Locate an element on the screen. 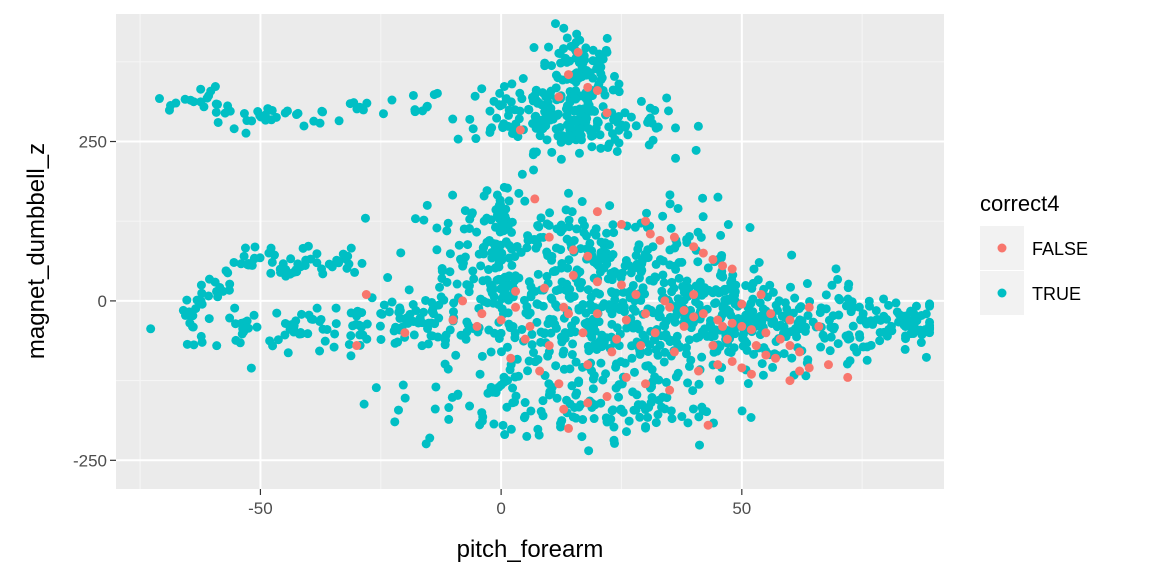 This screenshot has width=1152, height=576. legend: correct4 FALSE TRUE is located at coordinates (1034, 253).